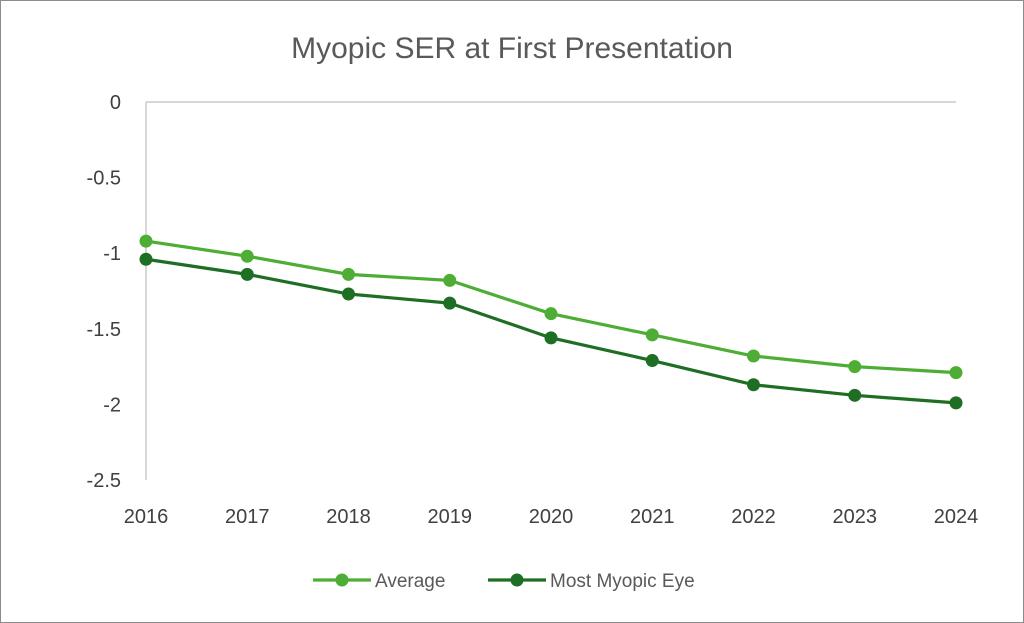 This screenshot has width=1024, height=623. Describe the element at coordinates (622, 581) in the screenshot. I see `legend-label: Most Myopic Eye` at that location.